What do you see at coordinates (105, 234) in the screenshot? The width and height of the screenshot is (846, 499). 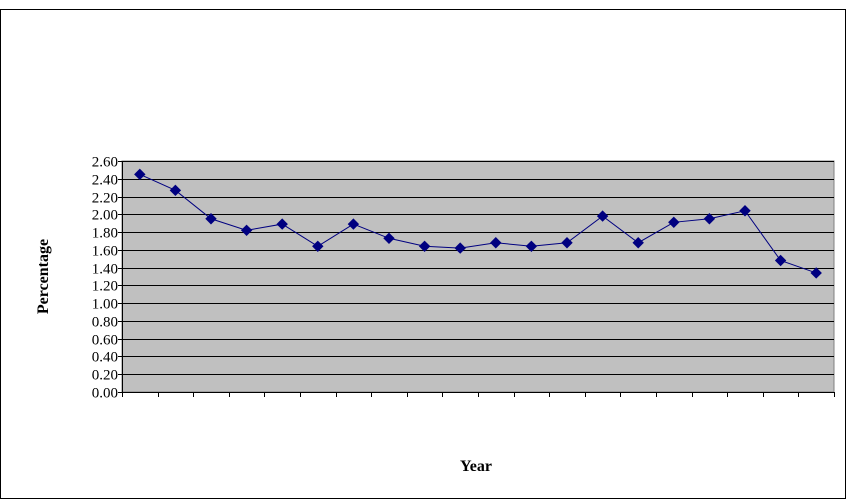 I see `y-tick-label: 1.80` at bounding box center [105, 234].